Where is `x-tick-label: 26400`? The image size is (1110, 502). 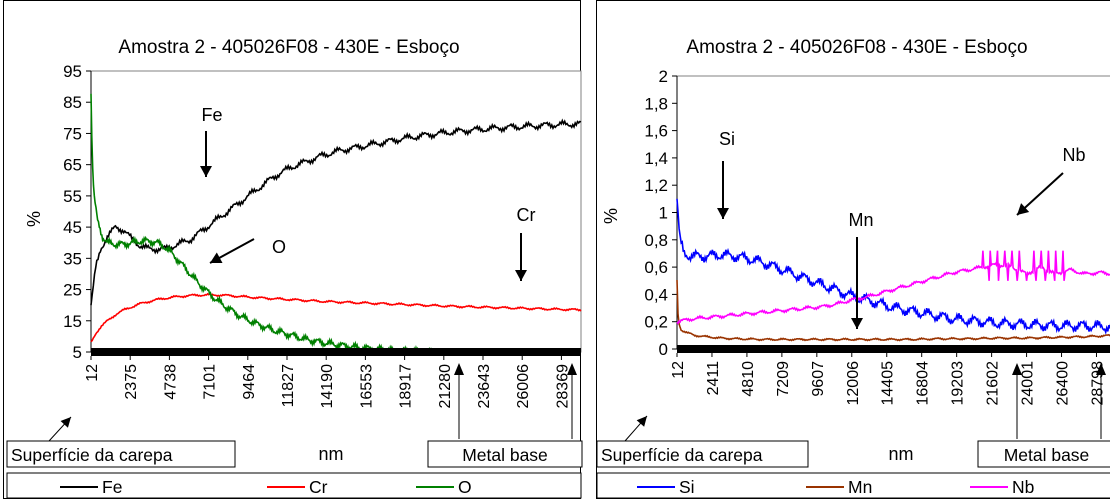
x-tick-label: 26400 is located at coordinates (1063, 383).